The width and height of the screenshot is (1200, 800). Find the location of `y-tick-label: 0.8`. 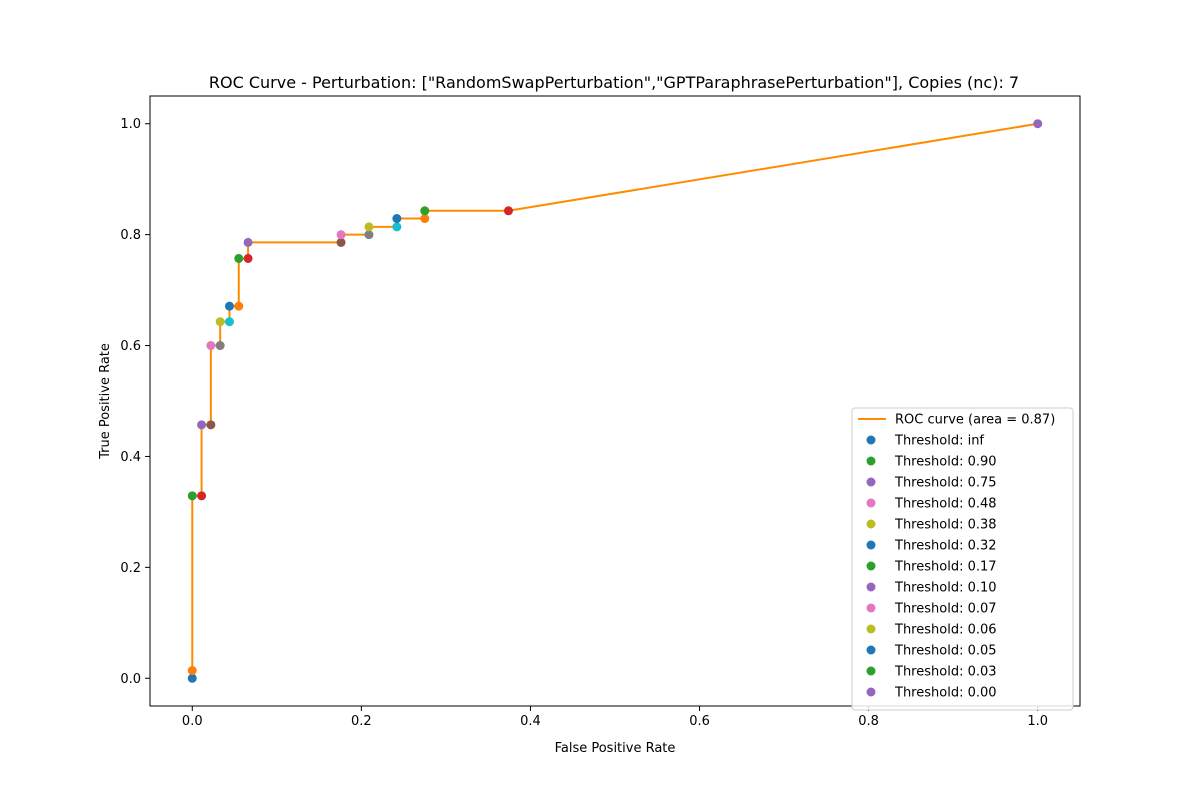

y-tick-label: 0.8 is located at coordinates (130, 235).